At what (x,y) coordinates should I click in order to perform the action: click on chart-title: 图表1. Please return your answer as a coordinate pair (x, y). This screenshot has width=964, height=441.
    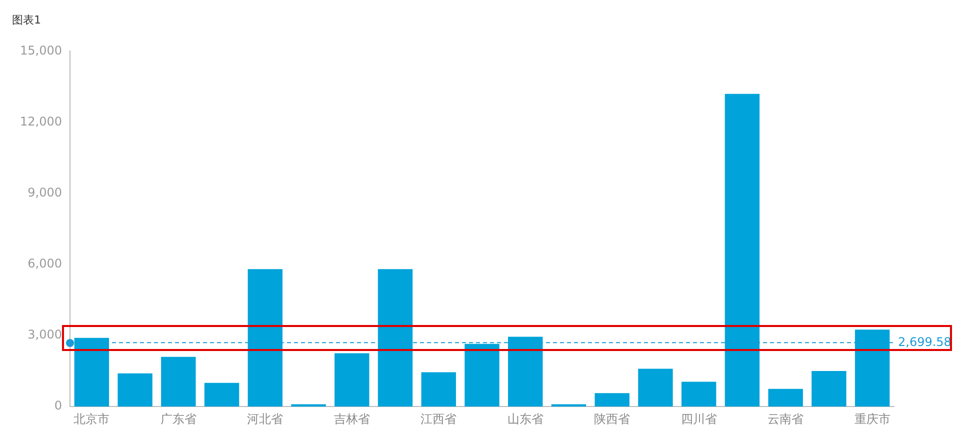
    Looking at the image, I should click on (26, 19).